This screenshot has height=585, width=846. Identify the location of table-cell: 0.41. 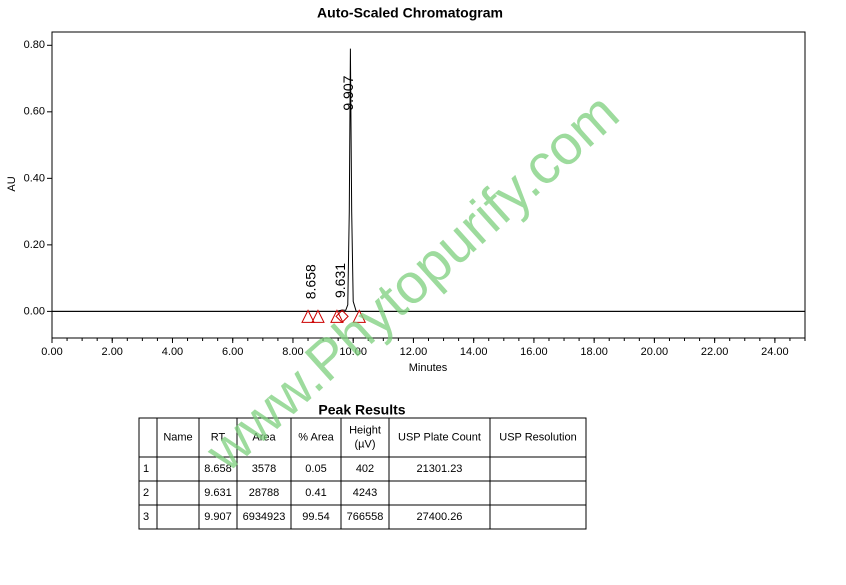
(315, 493).